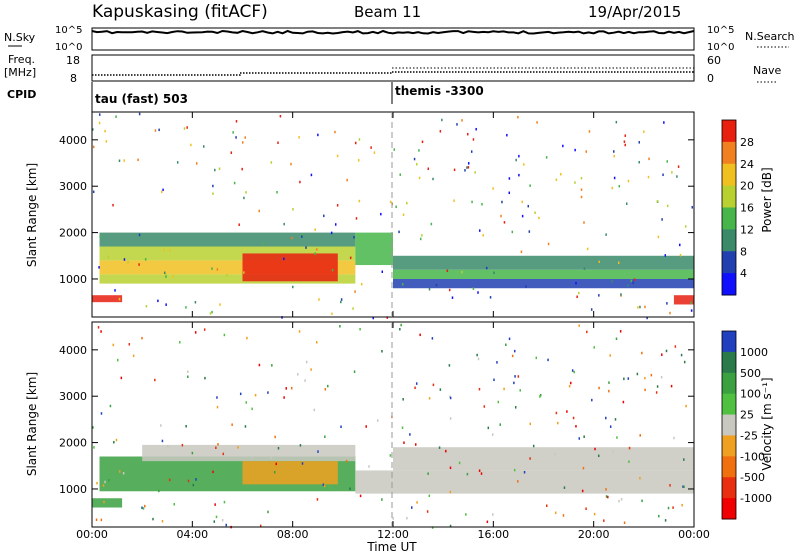  What do you see at coordinates (73, 396) in the screenshot?
I see `y-tick-label: 3000` at bounding box center [73, 396].